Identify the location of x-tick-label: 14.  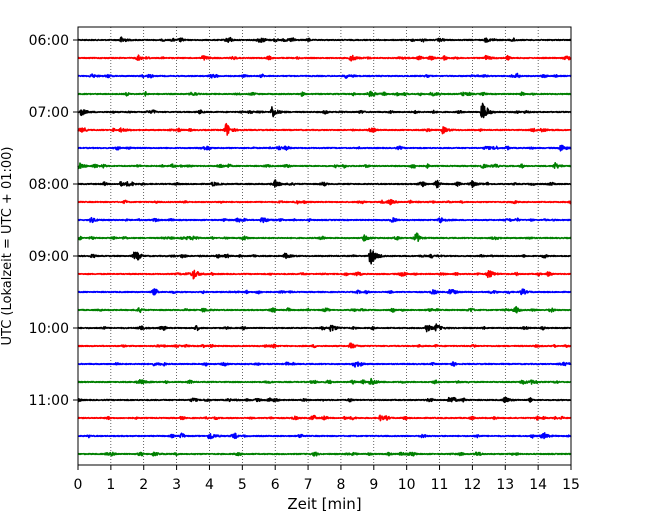
(538, 485).